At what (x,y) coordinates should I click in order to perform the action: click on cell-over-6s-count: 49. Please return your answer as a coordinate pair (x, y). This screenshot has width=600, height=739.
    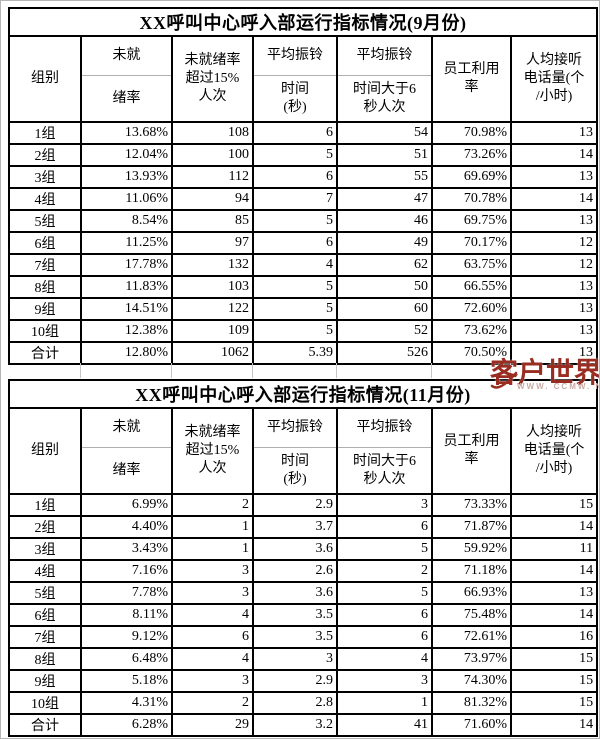
    Looking at the image, I should click on (384, 243).